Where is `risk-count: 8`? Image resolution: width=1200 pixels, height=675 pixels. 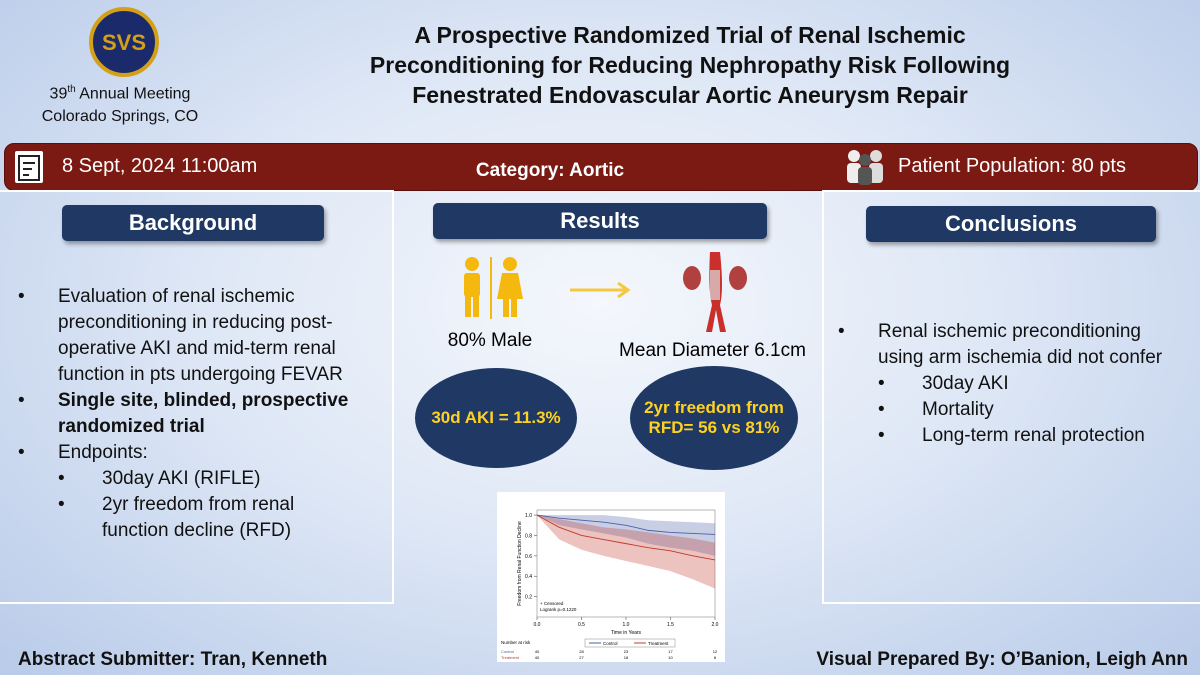
risk-count: 8 is located at coordinates (715, 657).